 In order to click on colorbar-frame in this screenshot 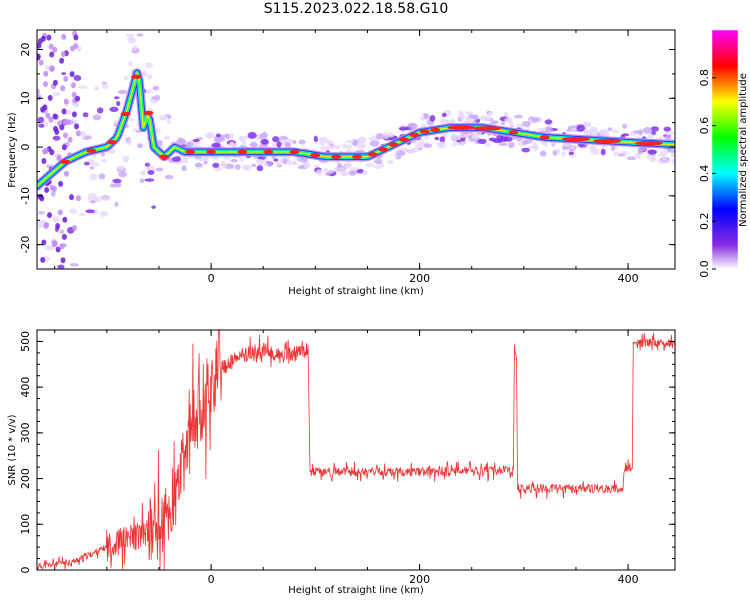, I will do `click(725, 149)`.